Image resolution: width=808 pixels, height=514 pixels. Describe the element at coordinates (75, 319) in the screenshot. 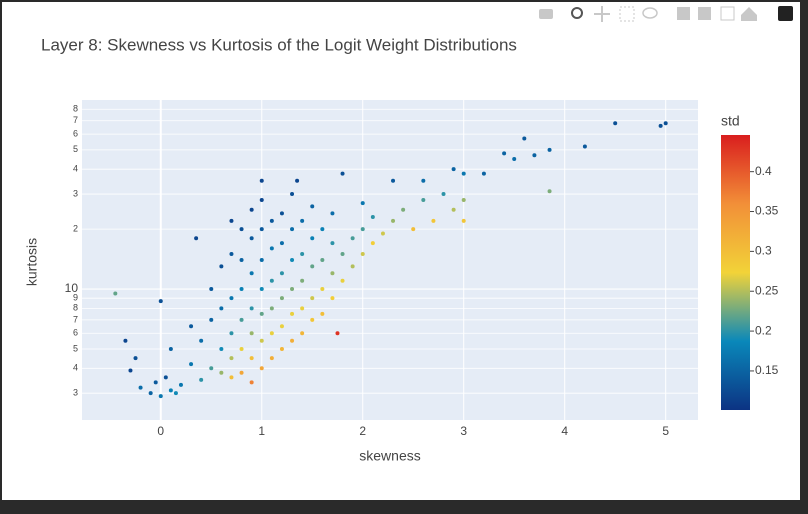

I see `y-tick-label: 7` at that location.